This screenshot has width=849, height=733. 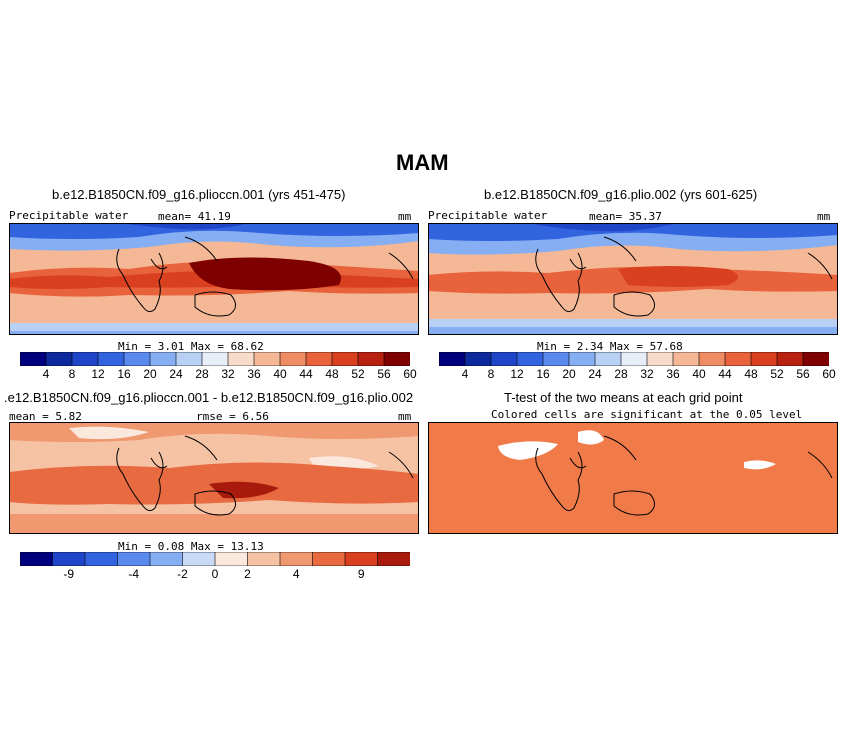 I want to click on colorbar-tick-label: -4, so click(x=134, y=574).